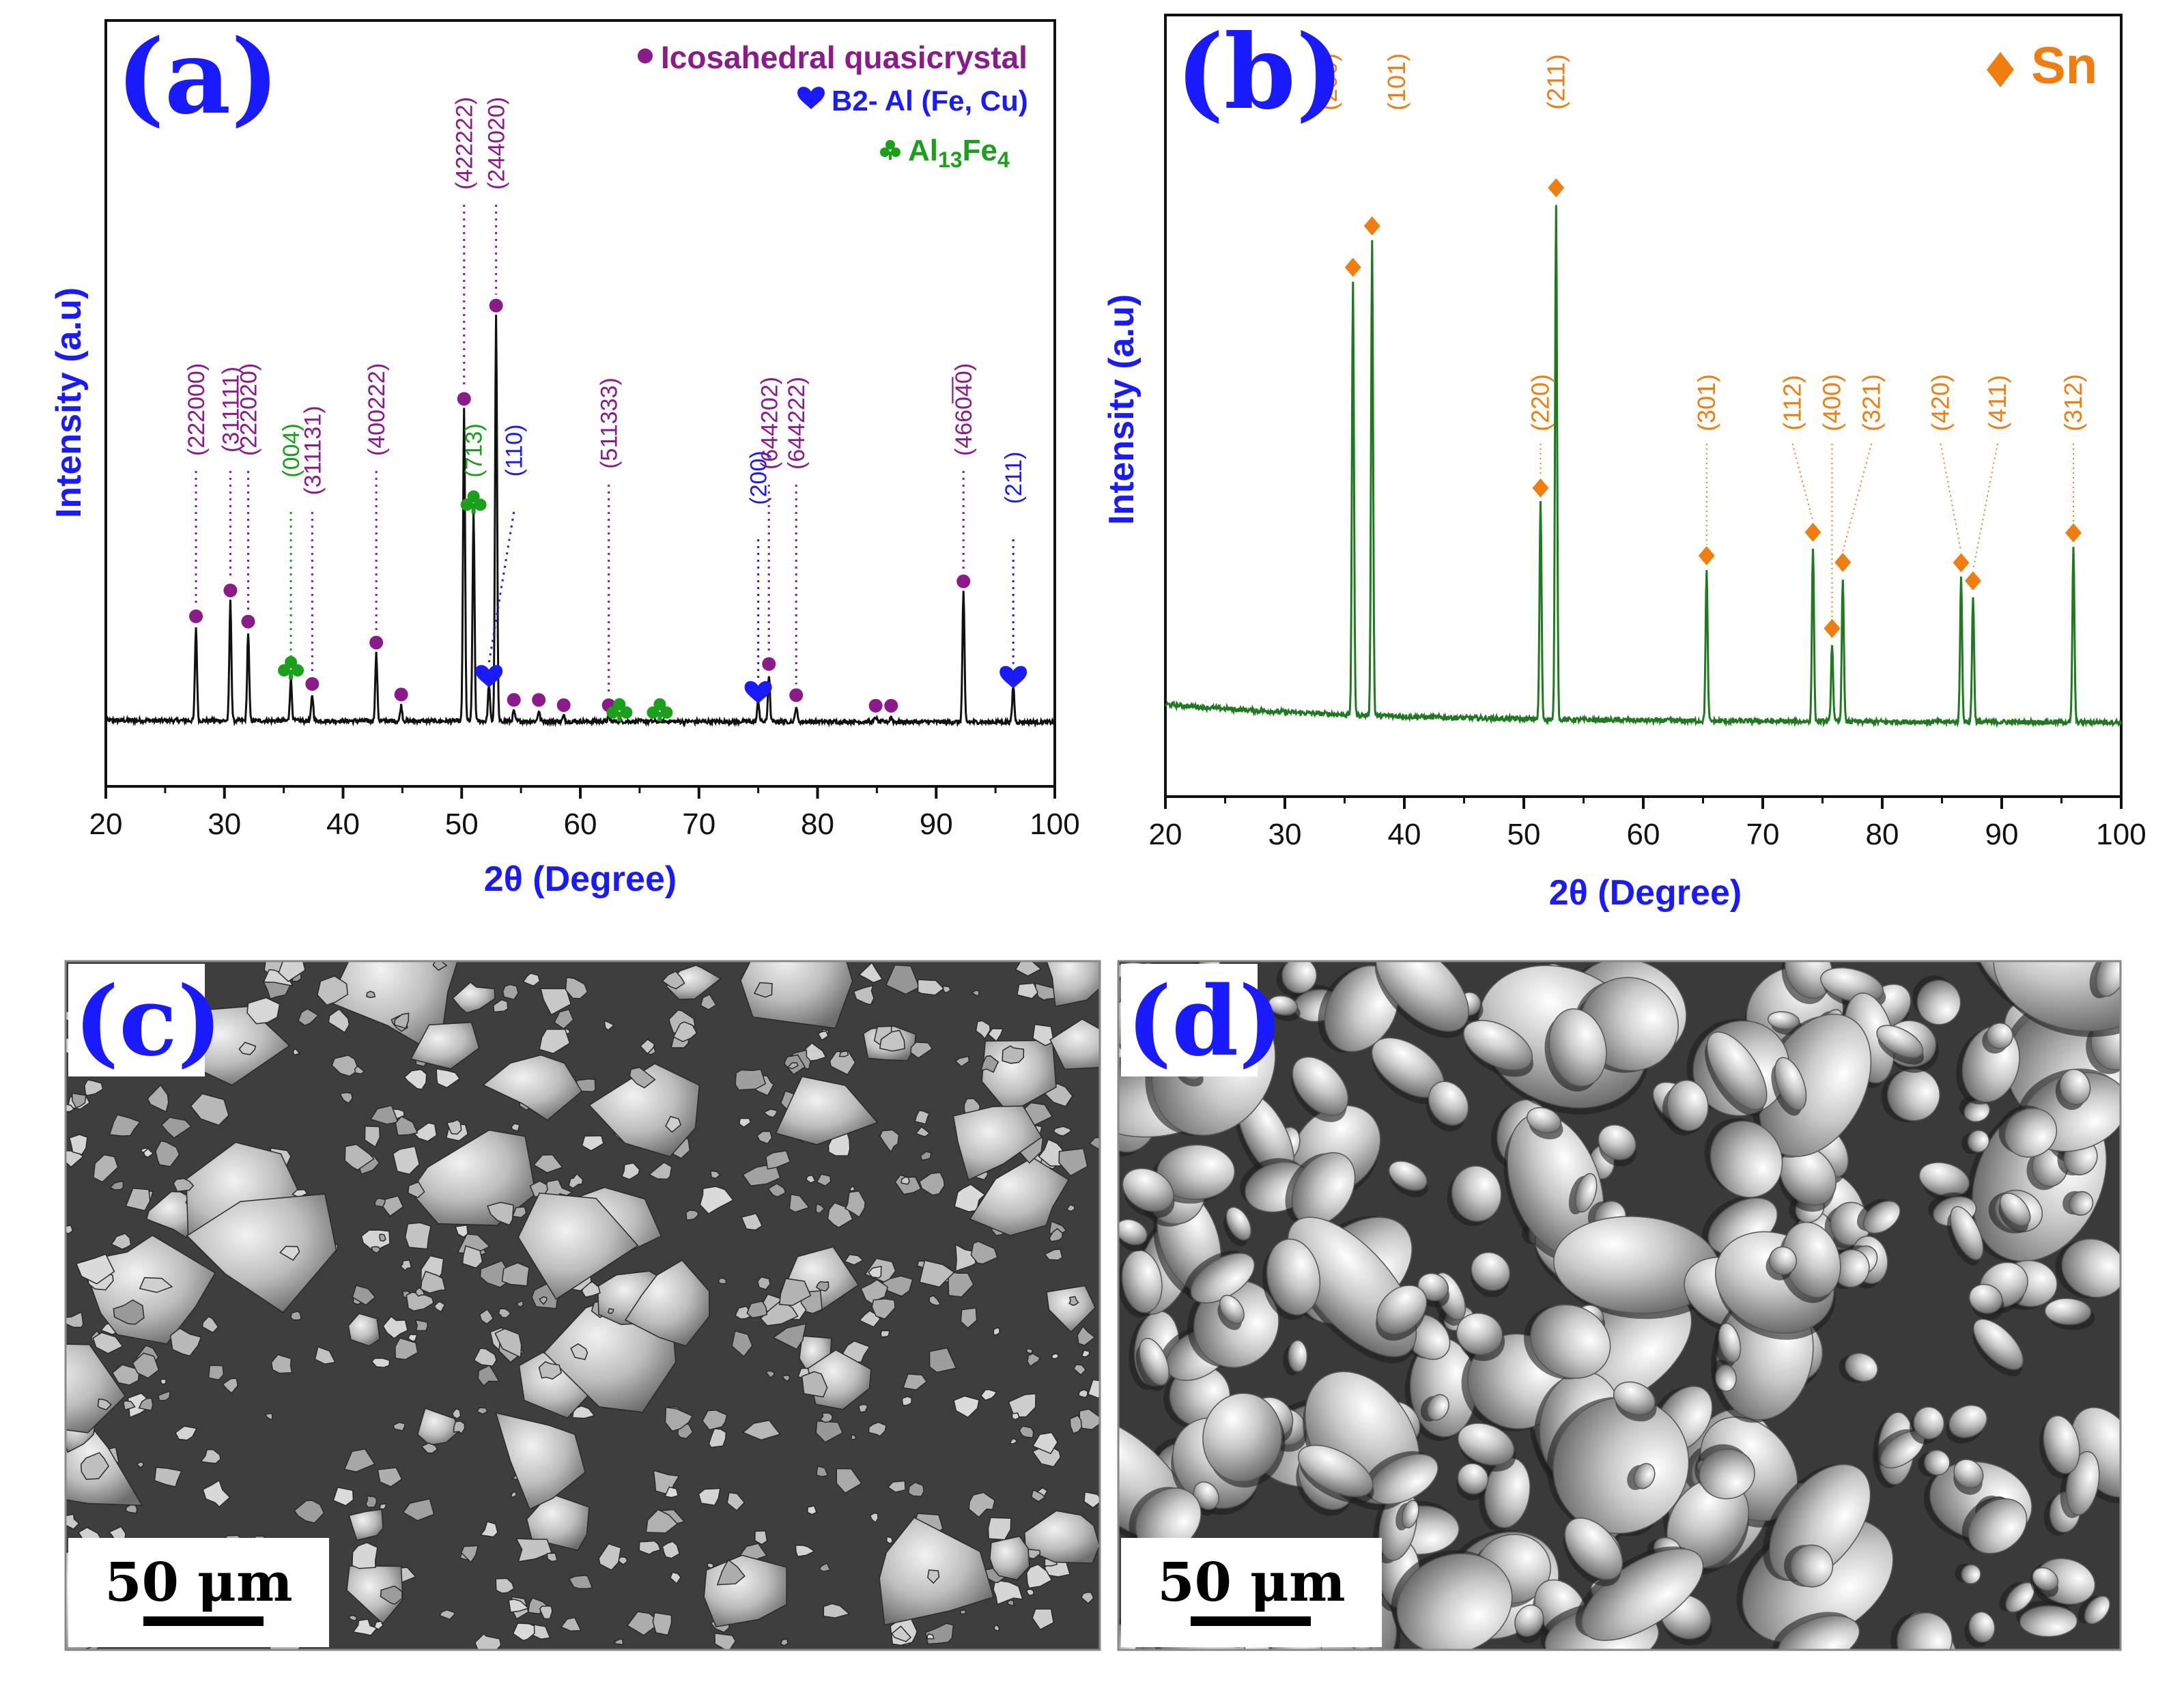  Describe the element at coordinates (343, 824) in the screenshot. I see `x-tick-label: 40` at that location.